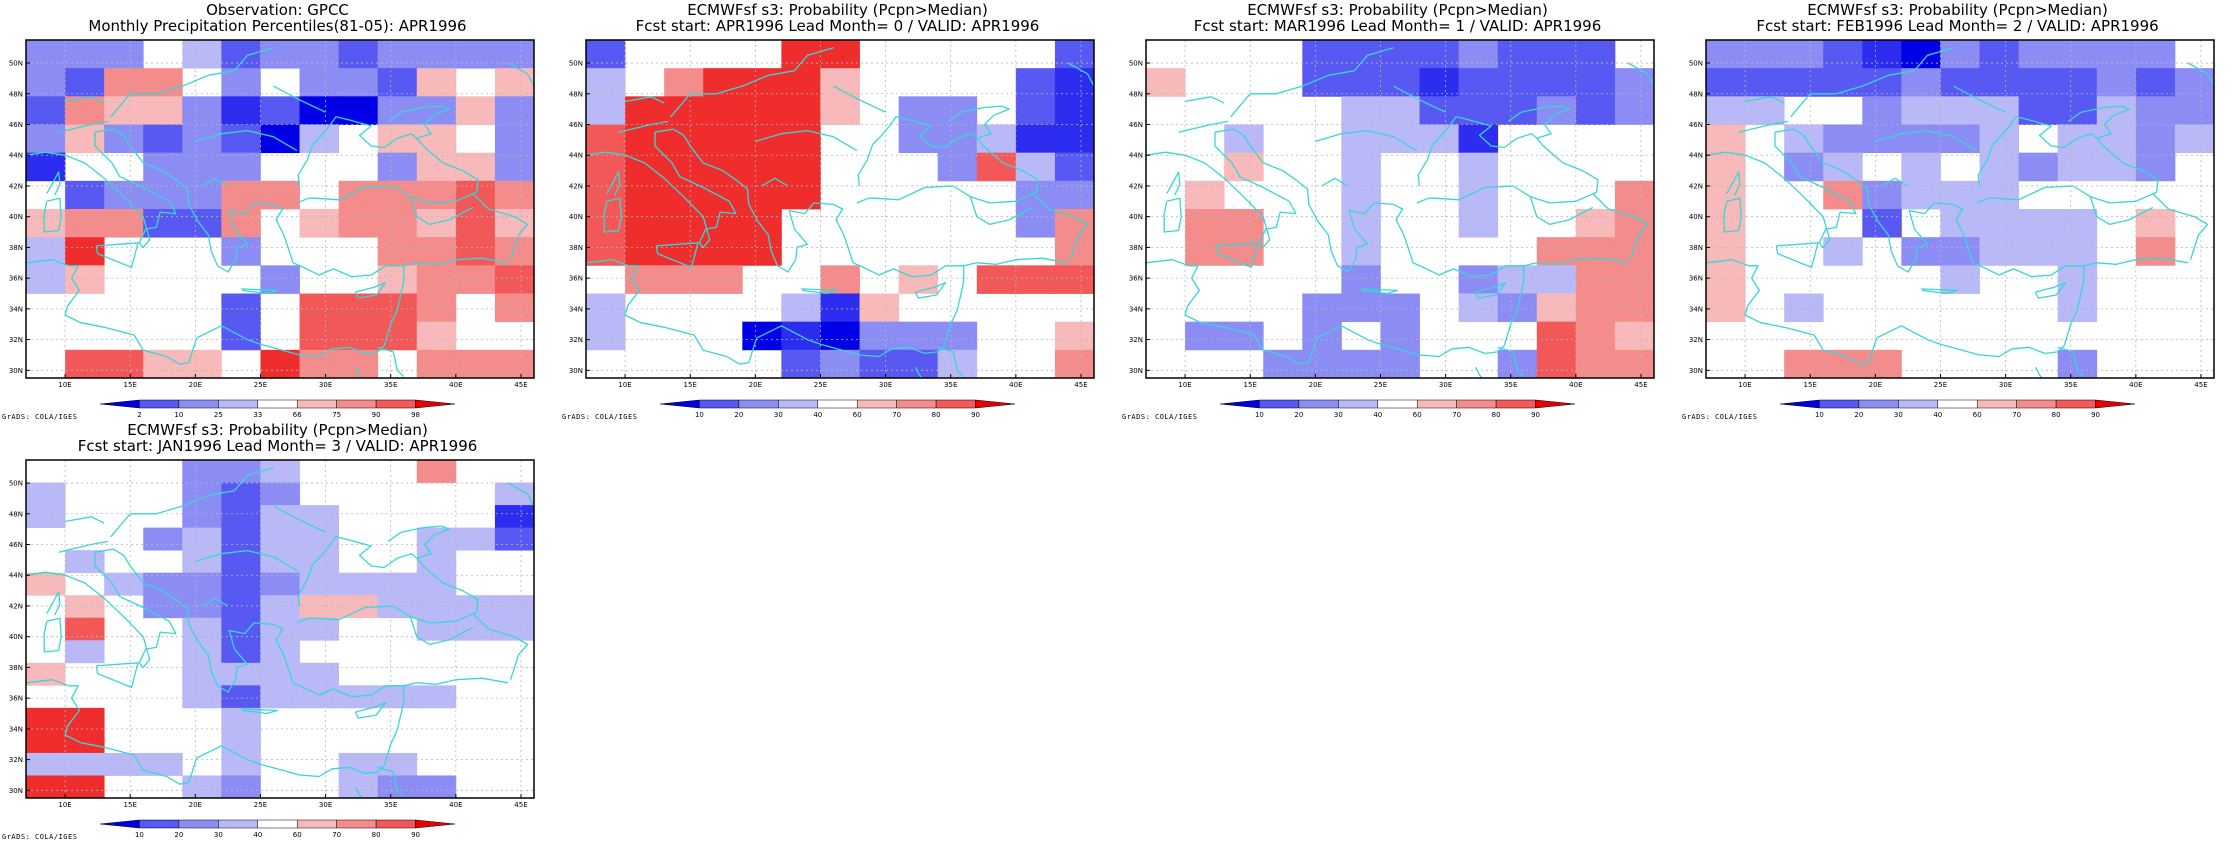 The height and width of the screenshot is (841, 2240). What do you see at coordinates (1397, 409) in the screenshot?
I see `colorbar: 10 20 30 40 60 70 80 90` at bounding box center [1397, 409].